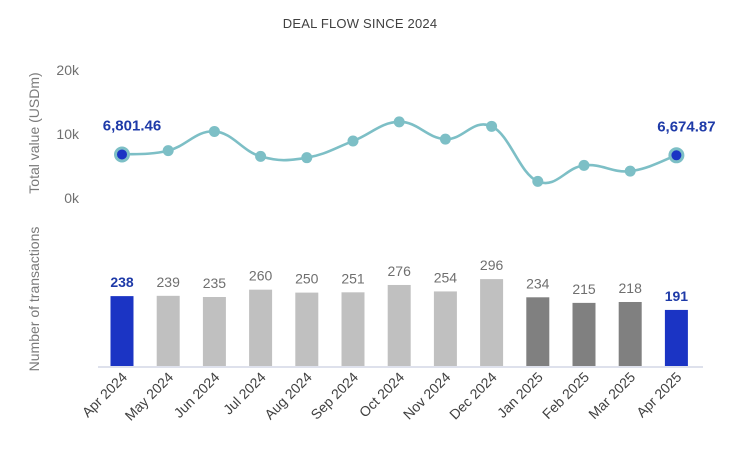 The width and height of the screenshot is (730, 452). What do you see at coordinates (473, 396) in the screenshot?
I see `x-tick-label: Dec 2024` at bounding box center [473, 396].